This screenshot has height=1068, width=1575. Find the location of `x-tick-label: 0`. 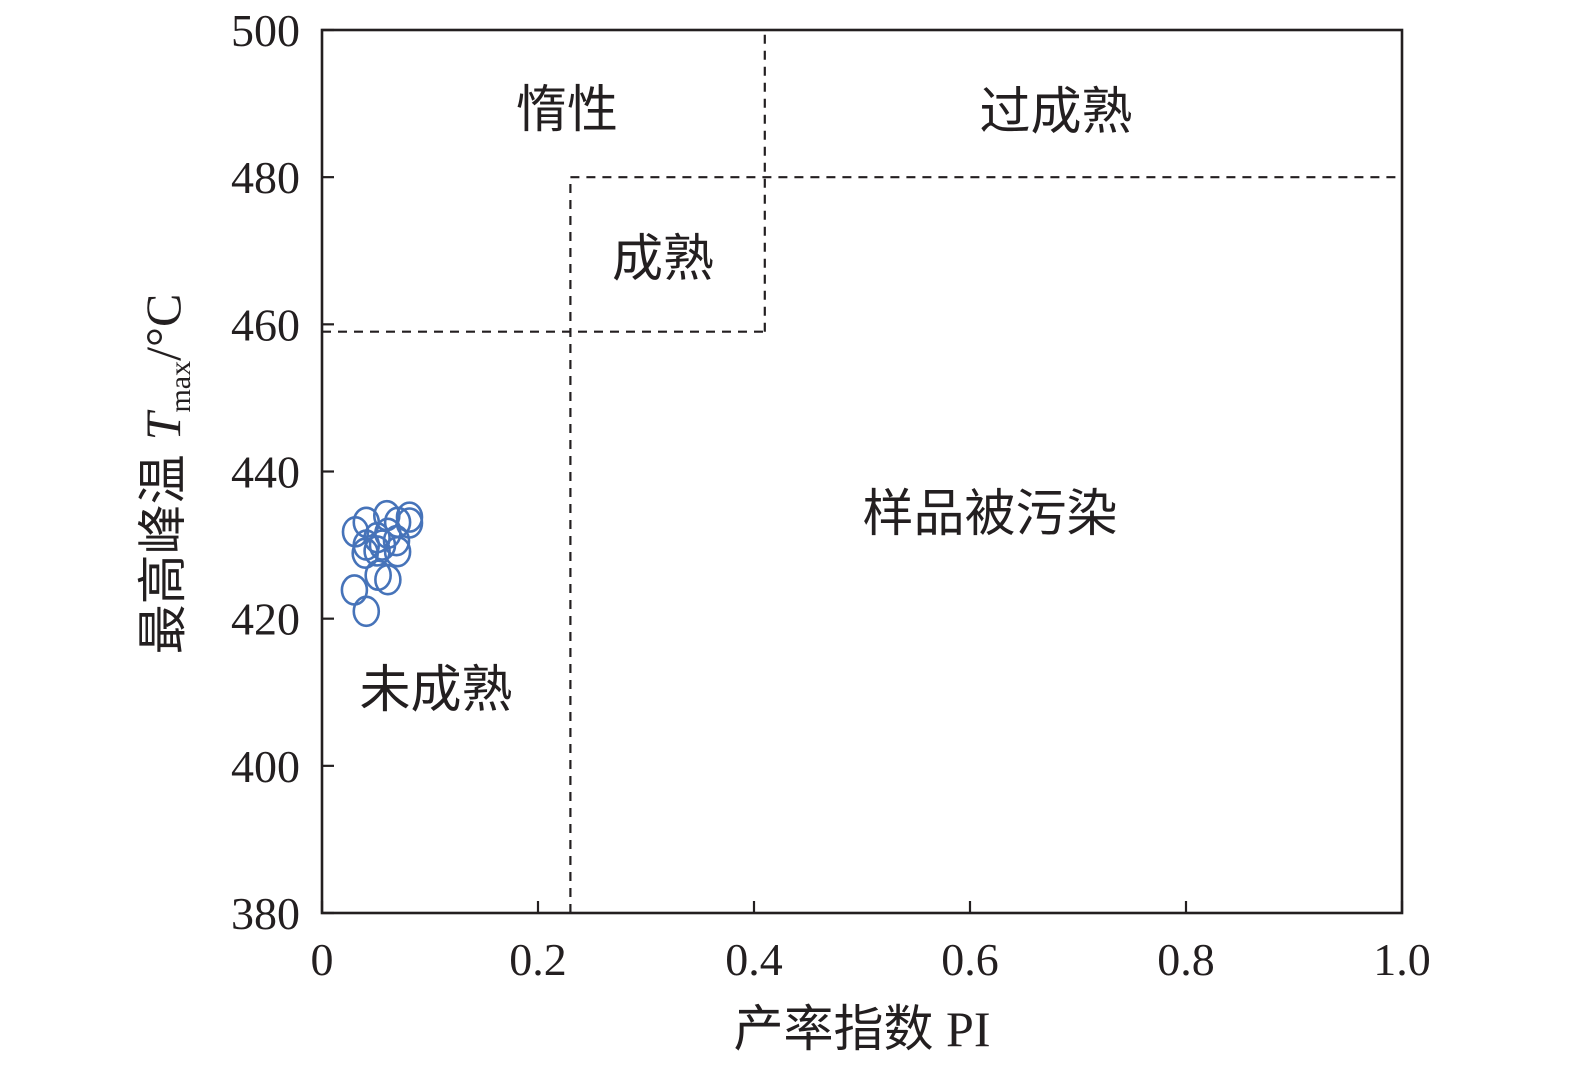

x-tick-label: 0 is located at coordinates (322, 959).